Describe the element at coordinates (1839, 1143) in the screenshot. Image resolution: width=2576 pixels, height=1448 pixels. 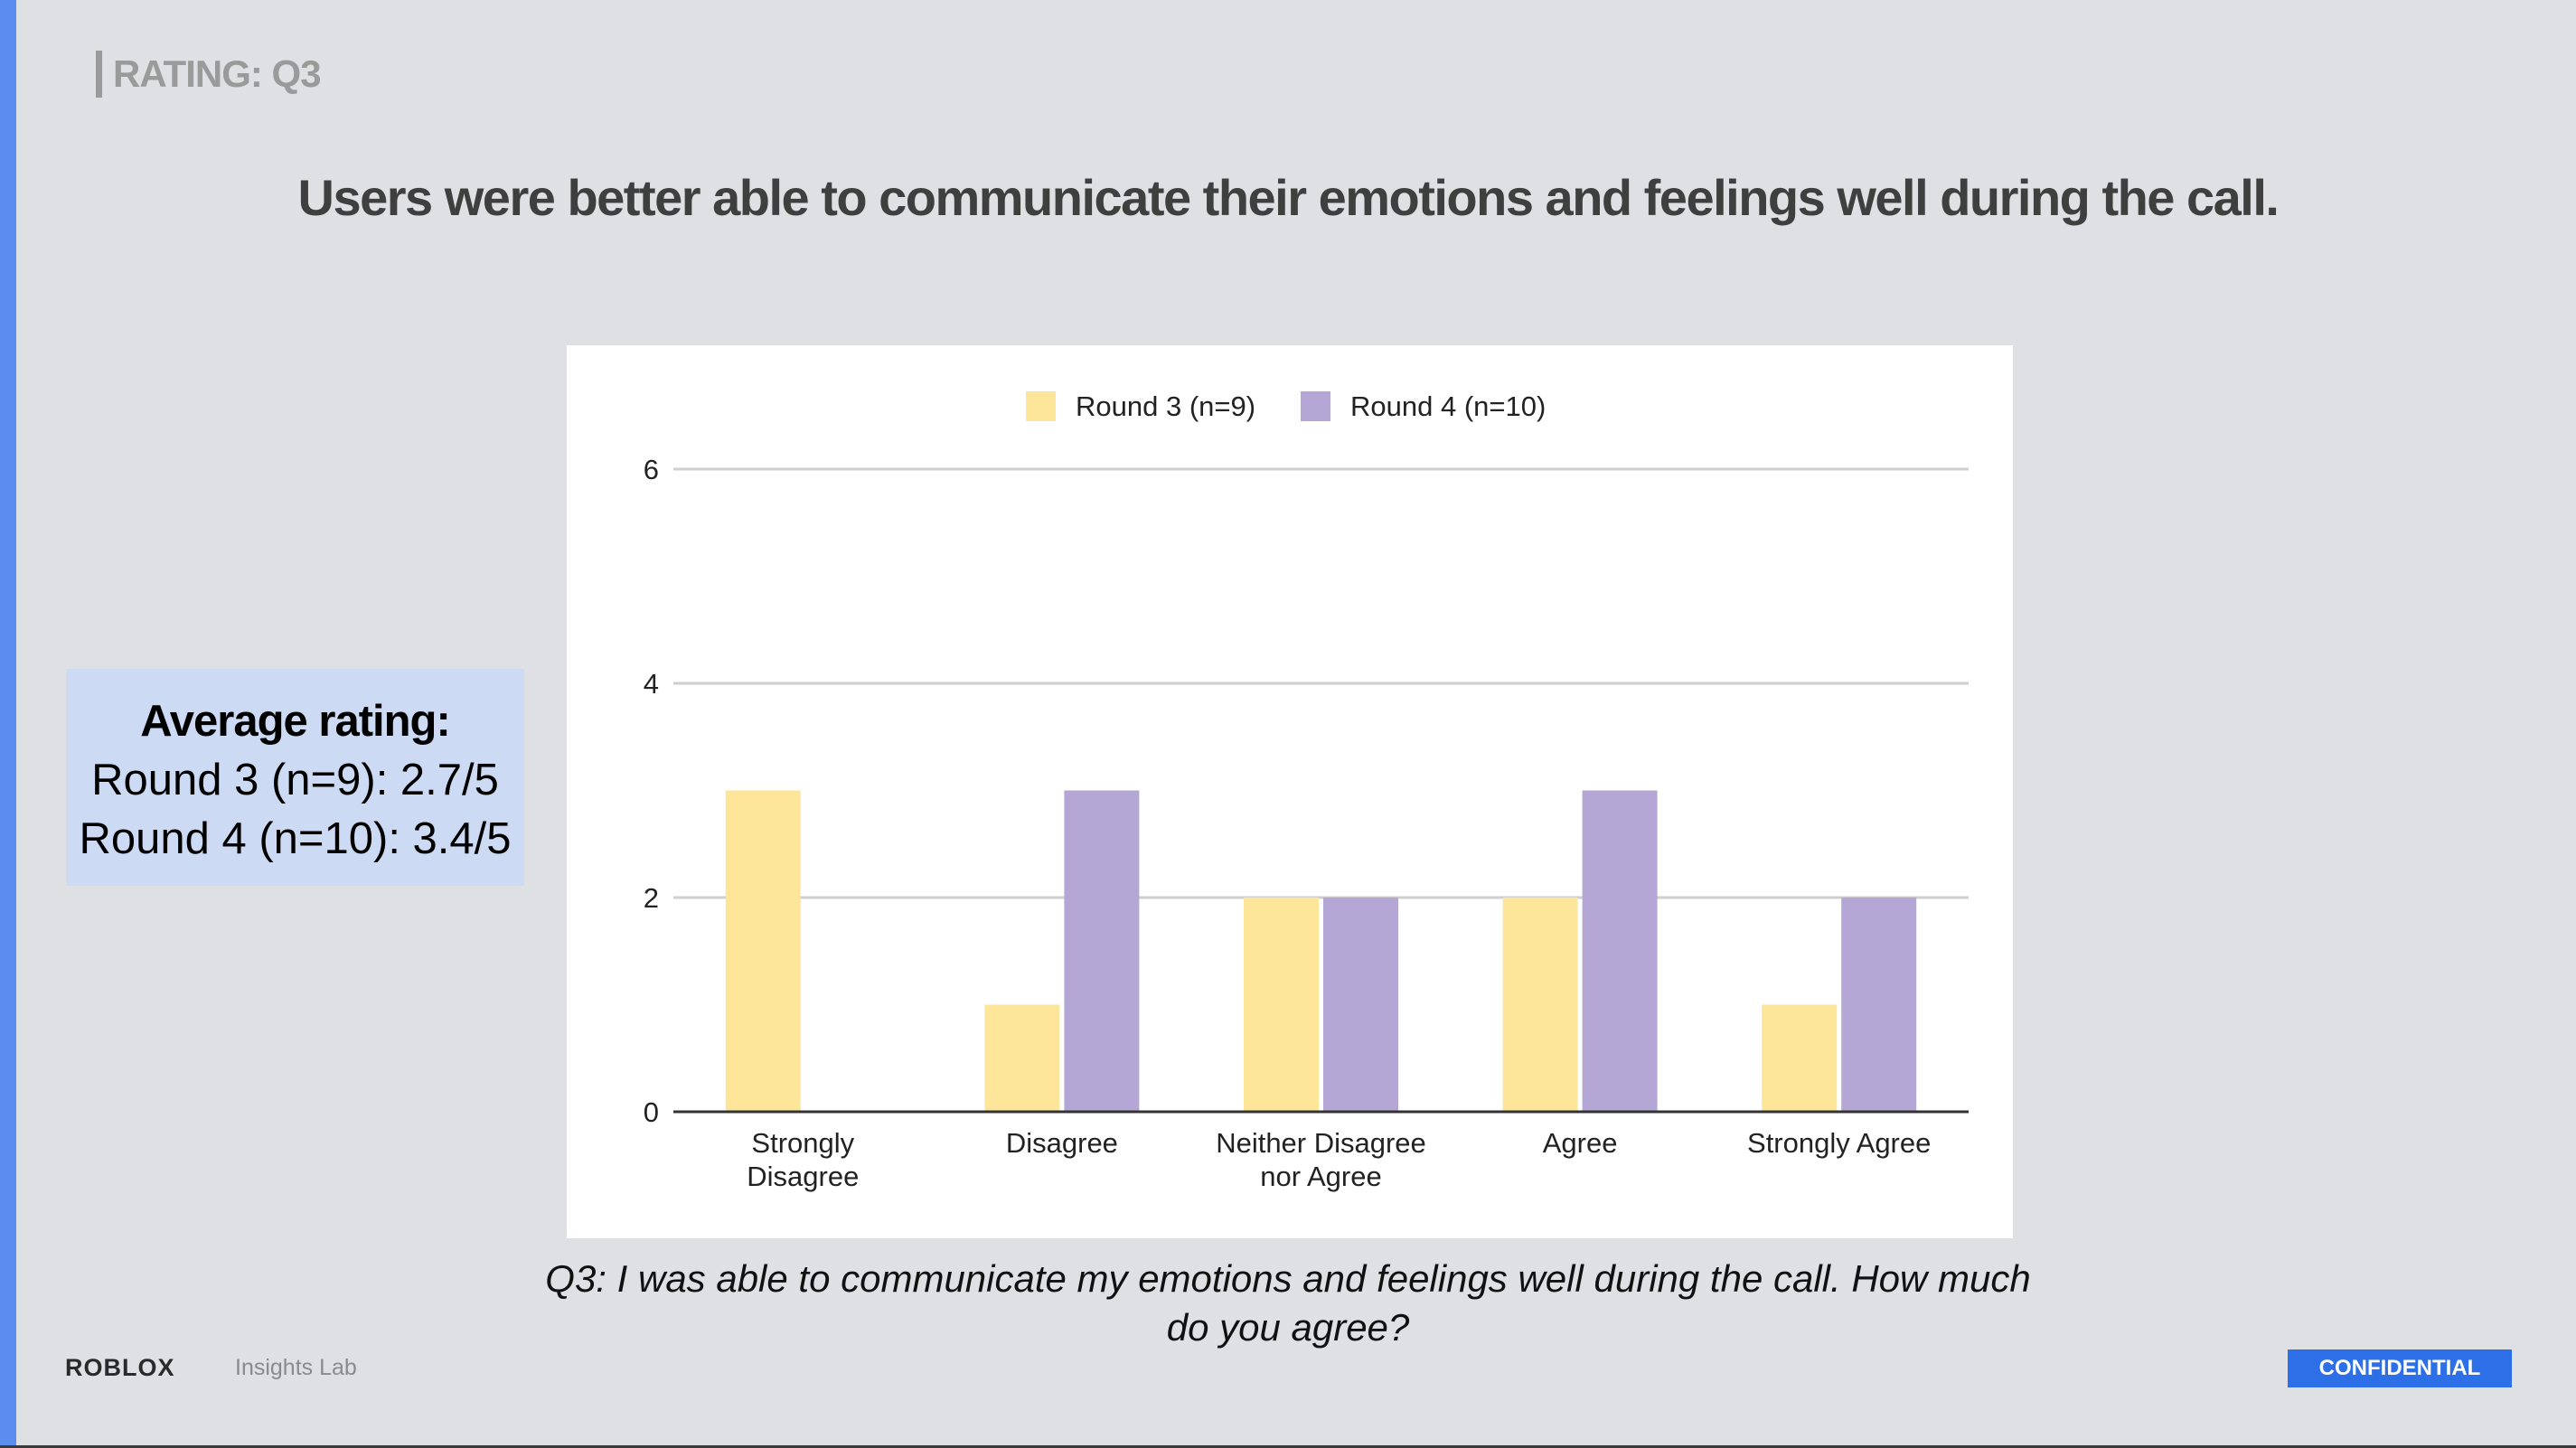
I see `x-category-label: Strongly Agree` at that location.